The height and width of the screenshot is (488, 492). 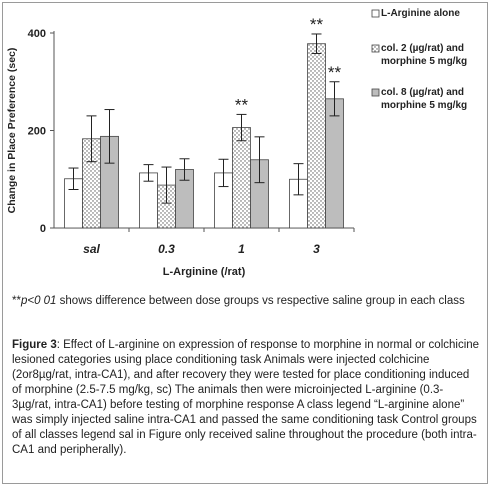 I want to click on x-tick-label: 1, so click(x=241, y=249).